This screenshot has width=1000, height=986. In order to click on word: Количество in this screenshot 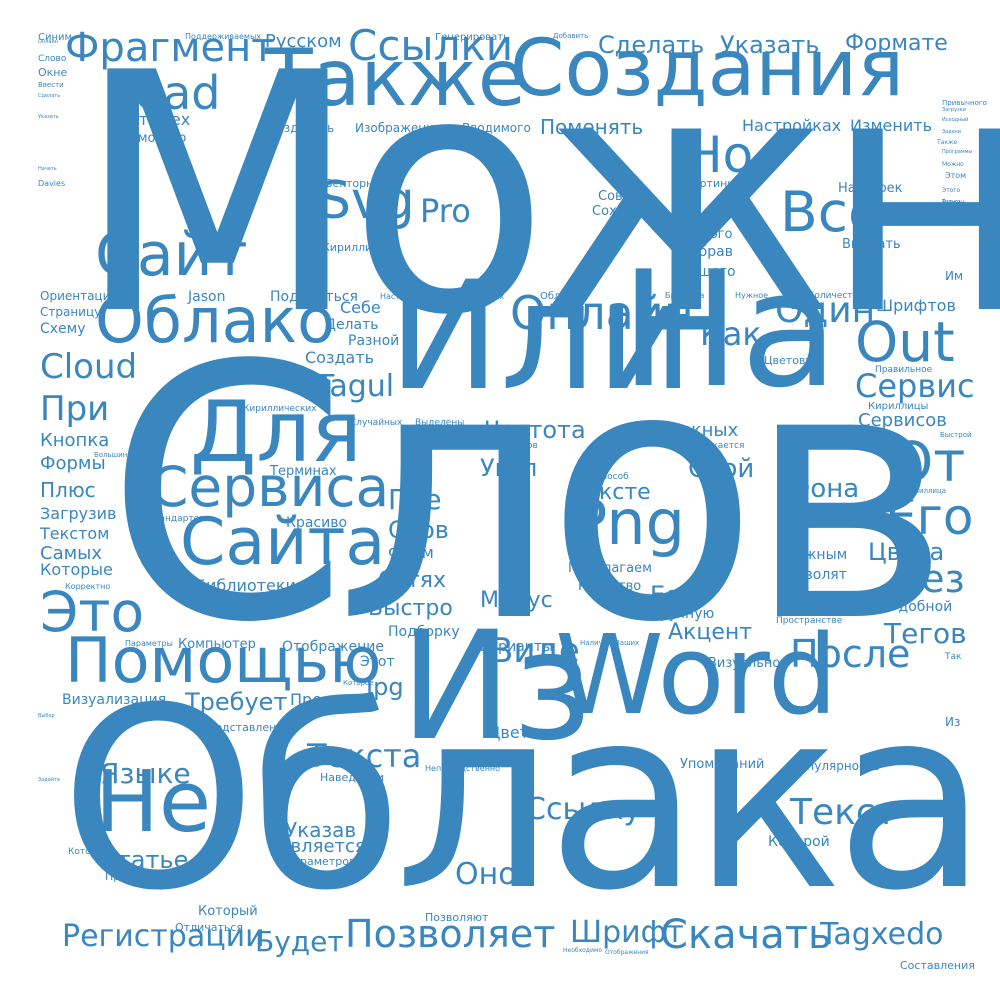, I will do `click(836, 296)`.